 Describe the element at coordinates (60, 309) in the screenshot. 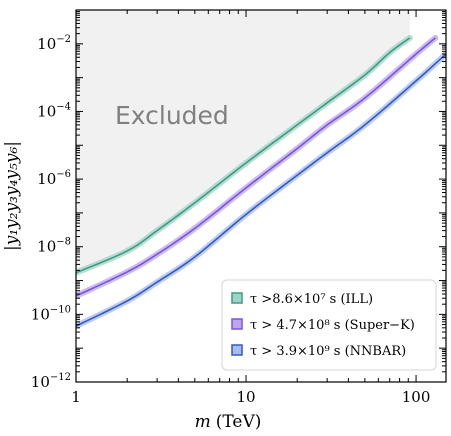

I see `y-tick-exponent: −10` at that location.